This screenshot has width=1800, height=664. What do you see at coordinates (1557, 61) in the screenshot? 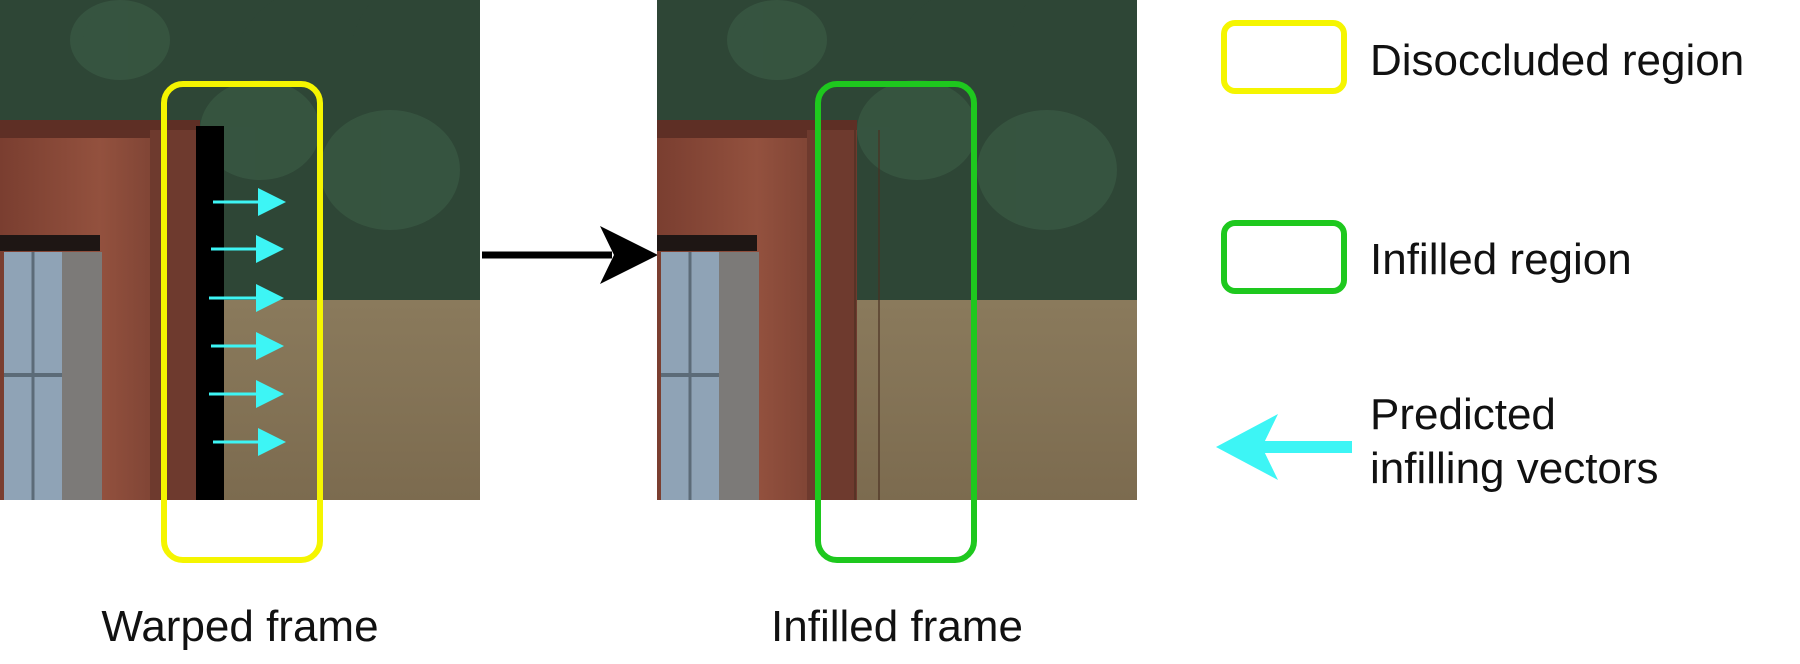
I see `disoccluded-region-label: Disoccluded region` at bounding box center [1557, 61].